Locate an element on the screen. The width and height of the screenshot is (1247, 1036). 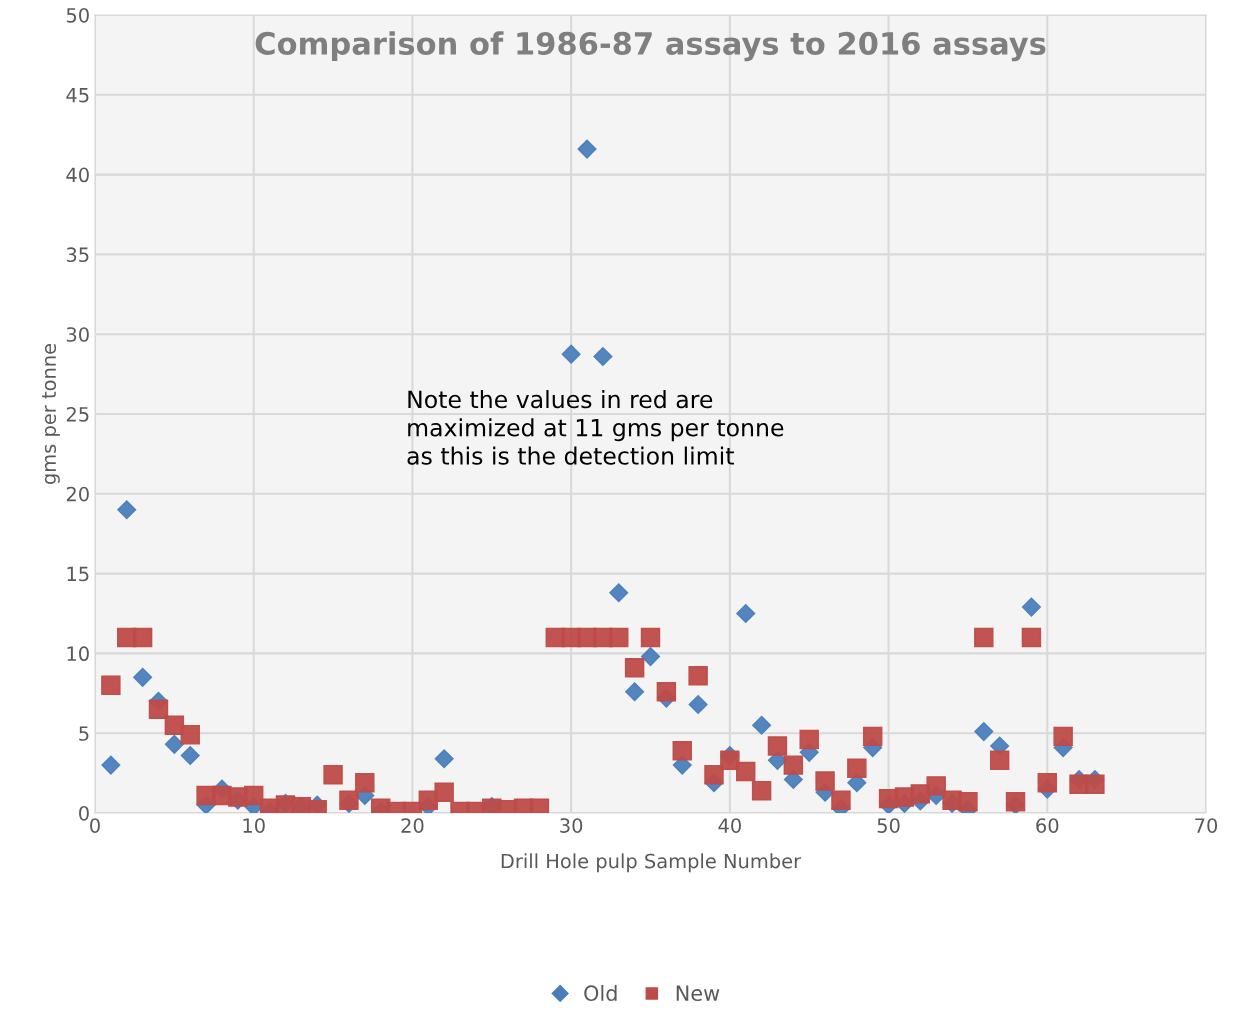
y-tick-label: 45 is located at coordinates (77, 95).